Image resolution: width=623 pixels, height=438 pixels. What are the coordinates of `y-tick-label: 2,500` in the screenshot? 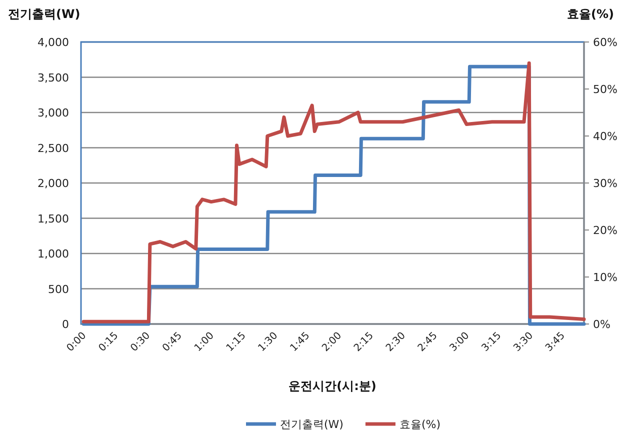 It's located at (53, 148).